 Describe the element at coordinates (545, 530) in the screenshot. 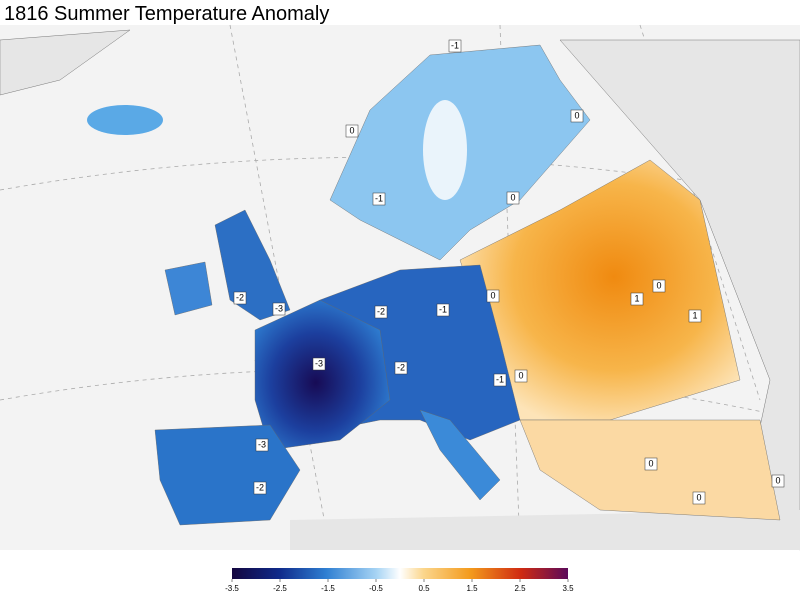

I see `africa` at that location.